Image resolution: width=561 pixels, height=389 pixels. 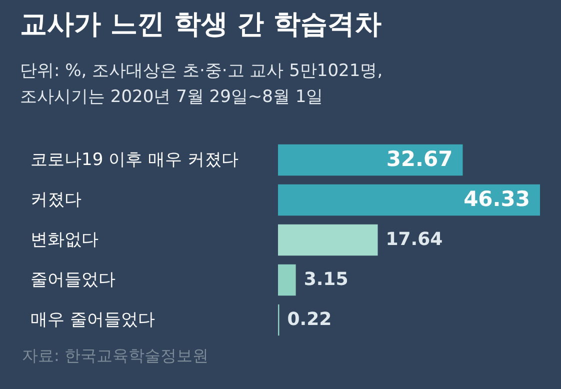 What do you see at coordinates (326, 279) in the screenshot?
I see `data-label: 3.15` at bounding box center [326, 279].